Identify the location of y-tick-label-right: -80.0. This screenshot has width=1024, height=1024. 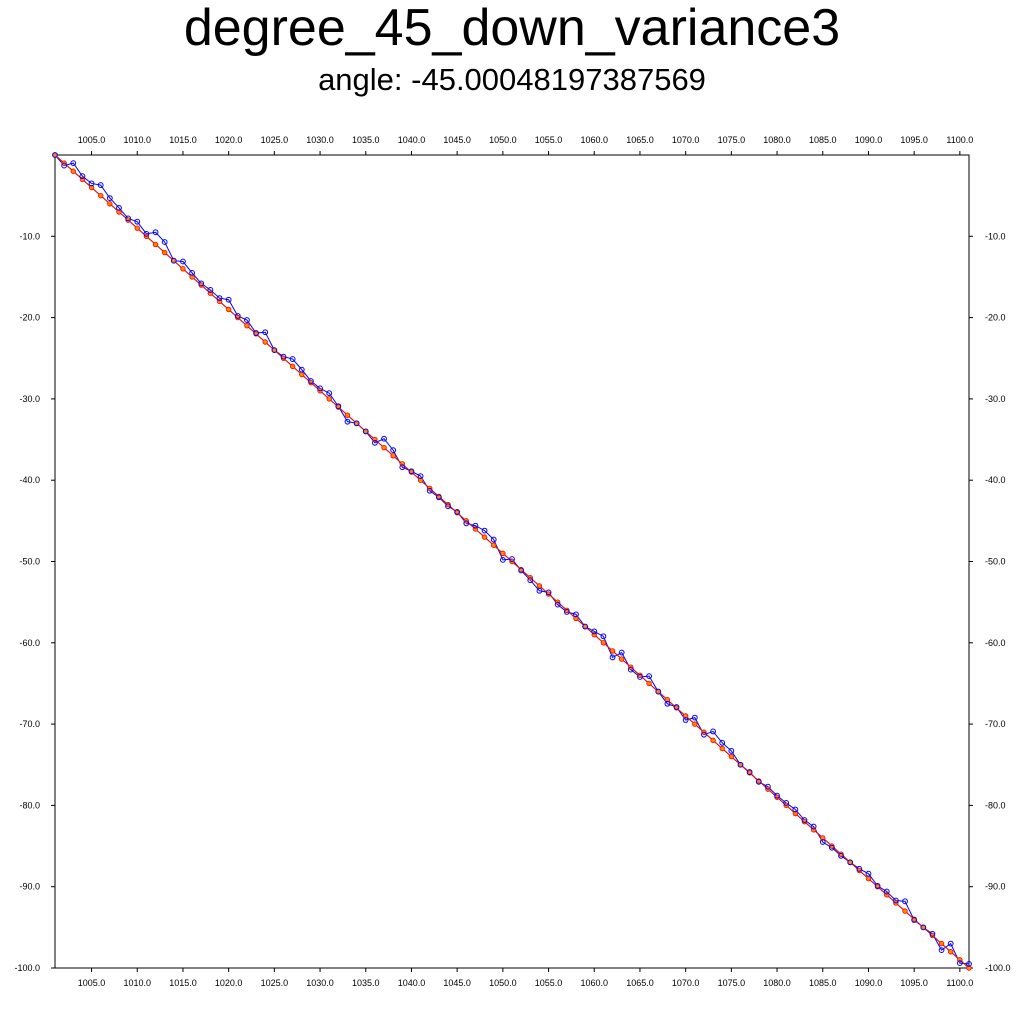
(995, 805).